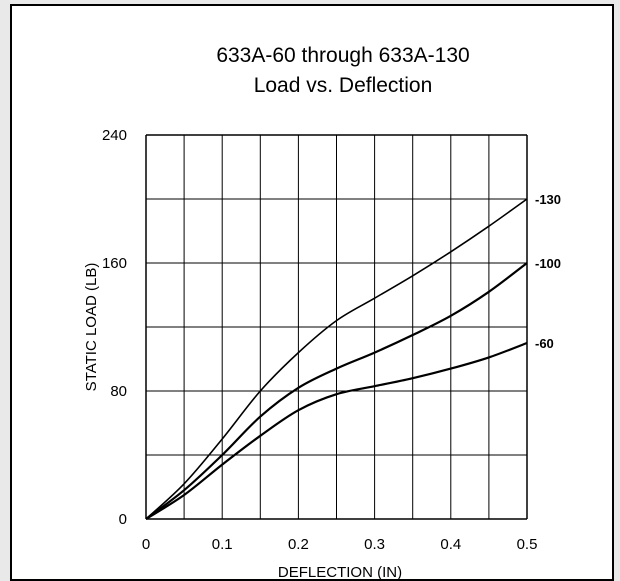 The width and height of the screenshot is (620, 581). I want to click on x-tick-label: 0.5, so click(527, 544).